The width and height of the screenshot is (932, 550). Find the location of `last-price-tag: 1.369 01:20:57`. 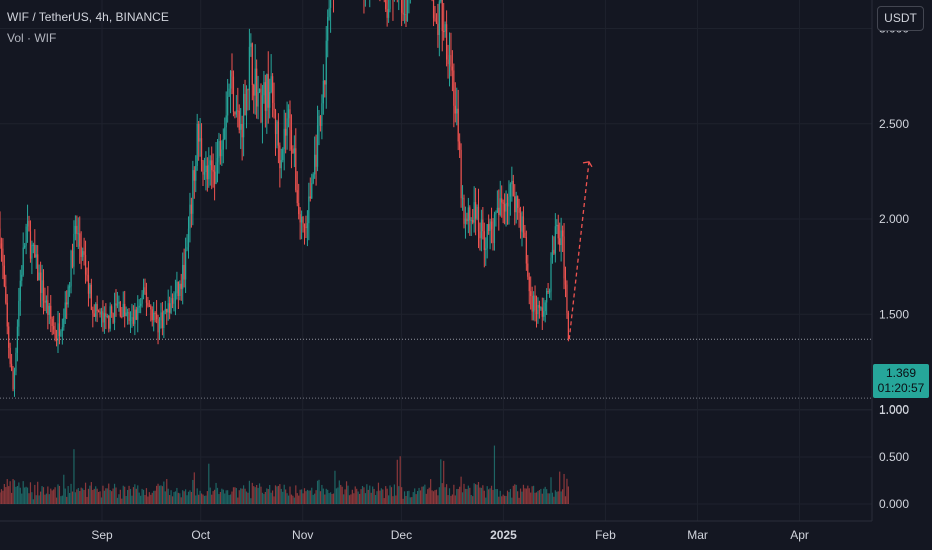

last-price-tag: 1.369 01:20:57 is located at coordinates (901, 381).